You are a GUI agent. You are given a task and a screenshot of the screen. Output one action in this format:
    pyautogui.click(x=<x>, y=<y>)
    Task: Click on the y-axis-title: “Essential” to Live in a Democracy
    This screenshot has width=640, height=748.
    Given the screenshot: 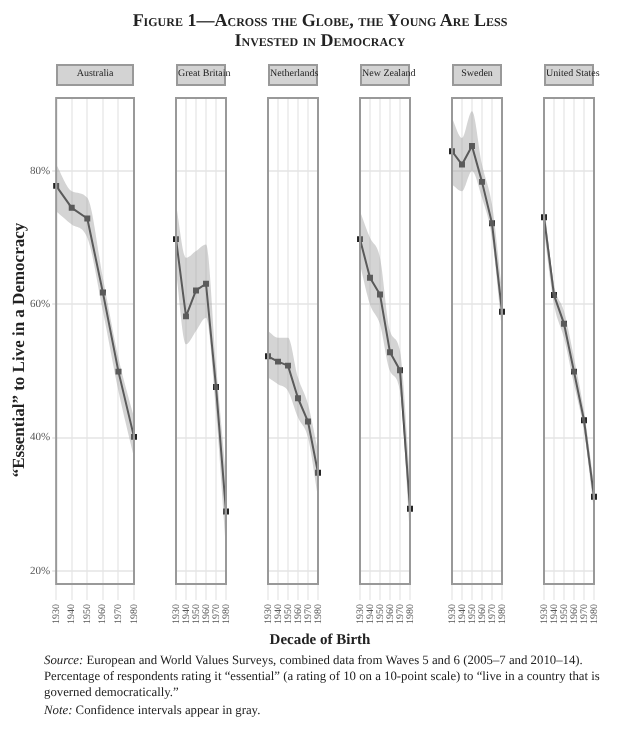 What is the action you would take?
    pyautogui.click(x=18, y=350)
    